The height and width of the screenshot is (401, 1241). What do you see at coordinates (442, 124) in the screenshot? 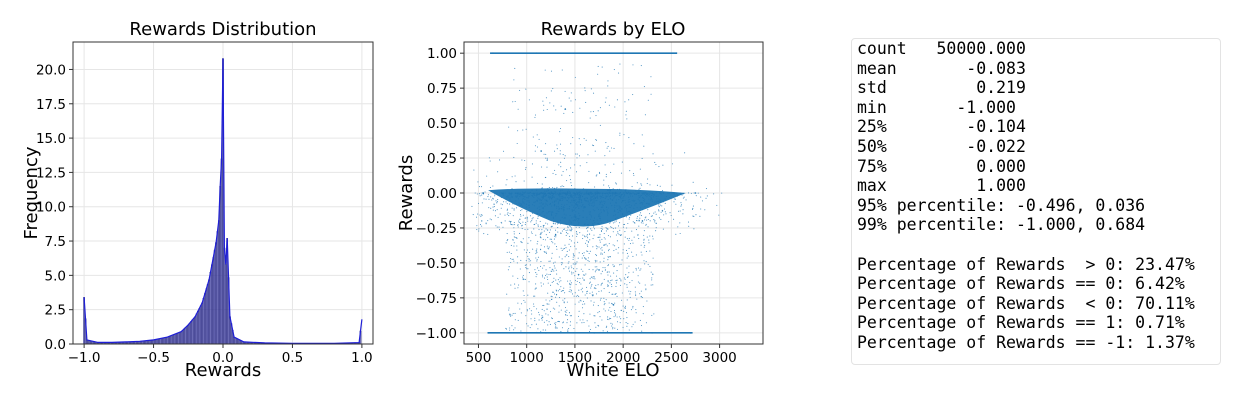
I see `scatter-y-tick-label: 0.50` at bounding box center [442, 124].